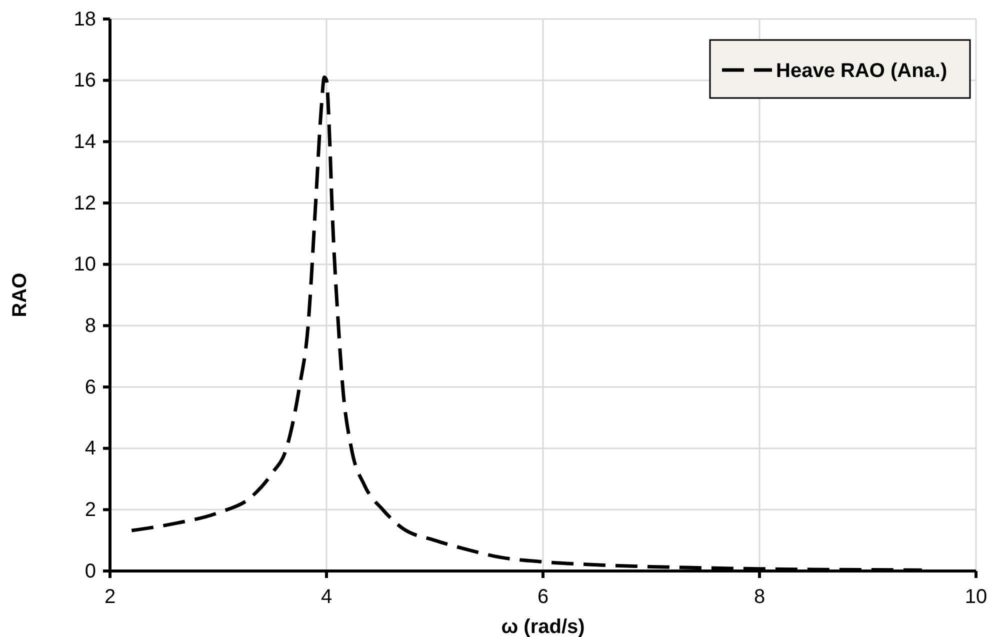  I want to click on x-tick-label: 6, so click(543, 597).